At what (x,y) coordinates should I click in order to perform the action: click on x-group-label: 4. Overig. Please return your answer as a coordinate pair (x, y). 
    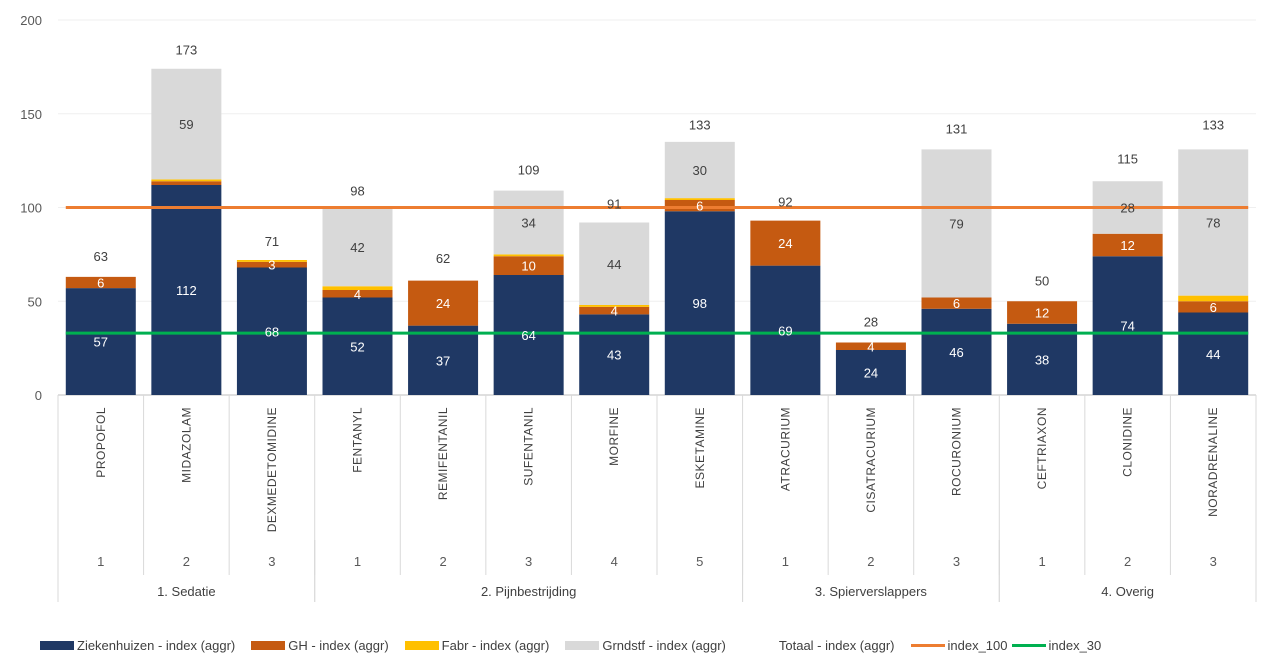
    Looking at the image, I should click on (1127, 591).